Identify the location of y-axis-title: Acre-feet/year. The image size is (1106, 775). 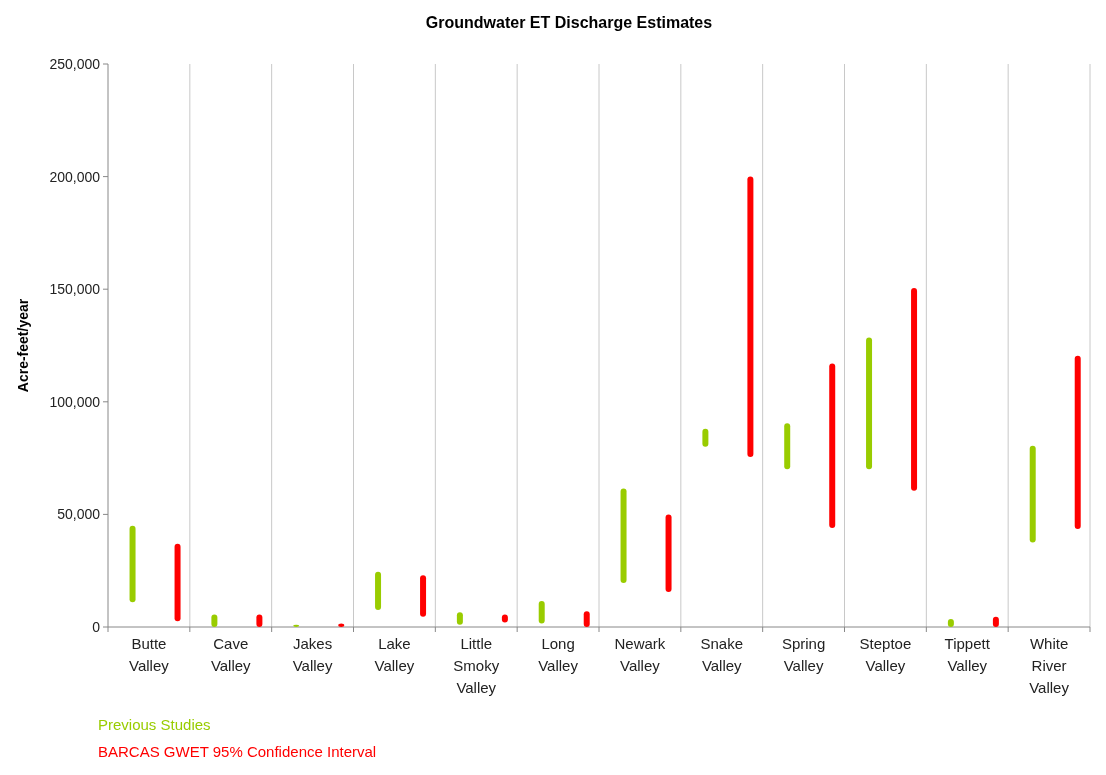
(23, 345).